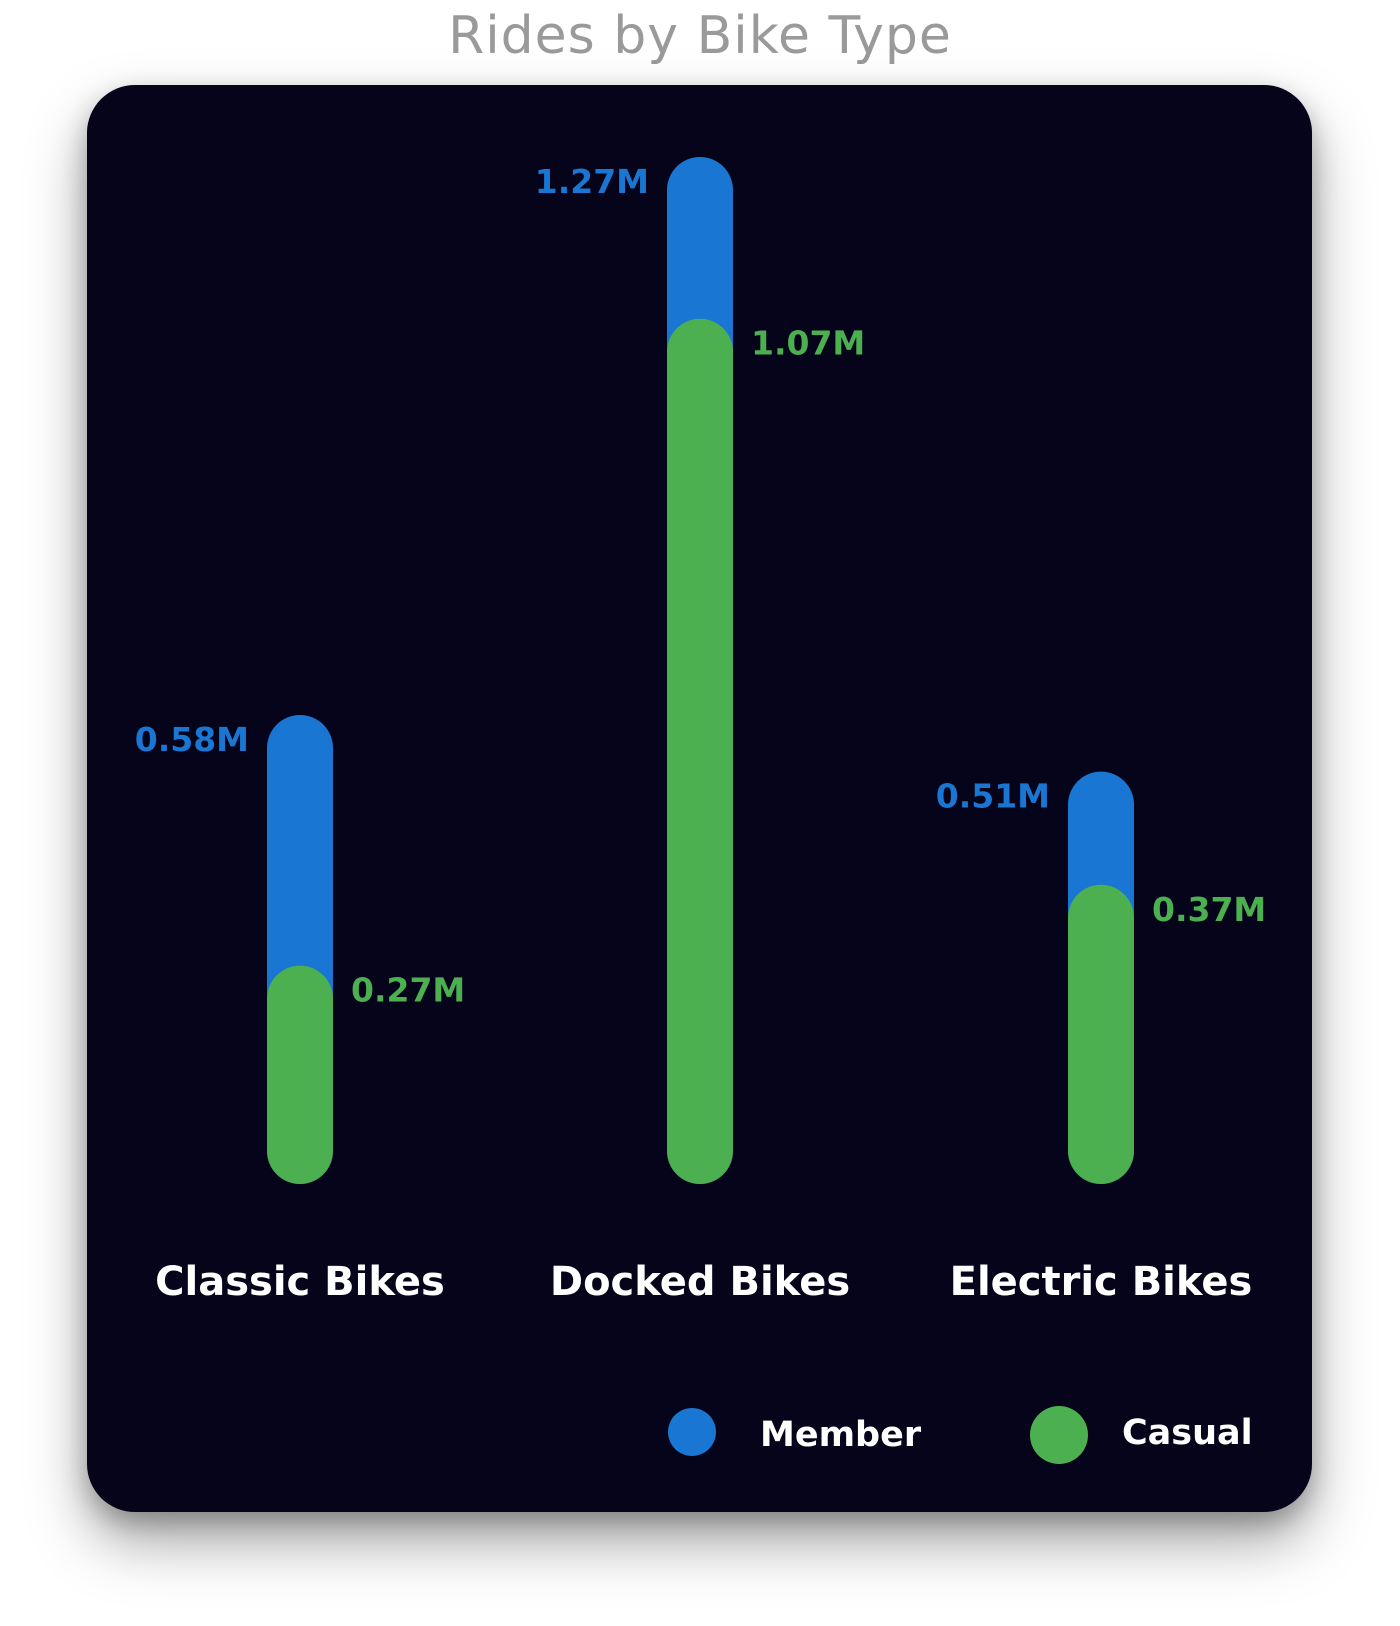 The image size is (1400, 1626). What do you see at coordinates (592, 181) in the screenshot?
I see `data-label-member-docked-bikes: 1.27M` at bounding box center [592, 181].